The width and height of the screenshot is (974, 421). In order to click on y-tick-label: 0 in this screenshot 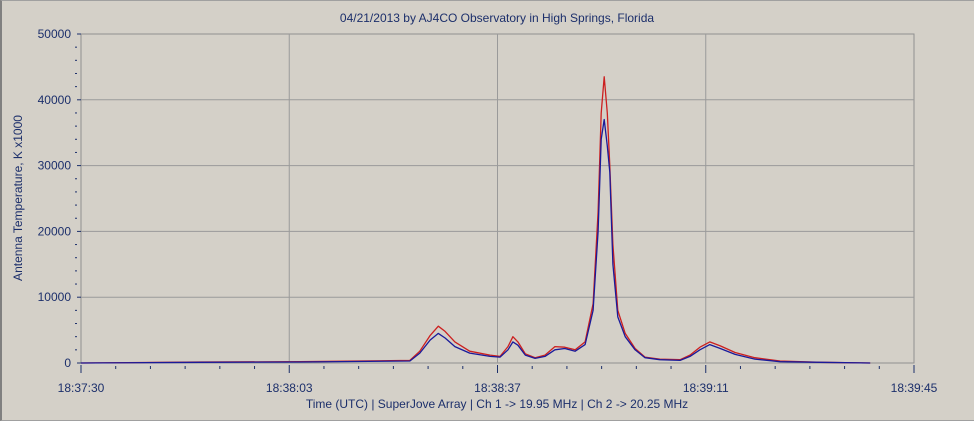, I will do `click(67, 363)`.